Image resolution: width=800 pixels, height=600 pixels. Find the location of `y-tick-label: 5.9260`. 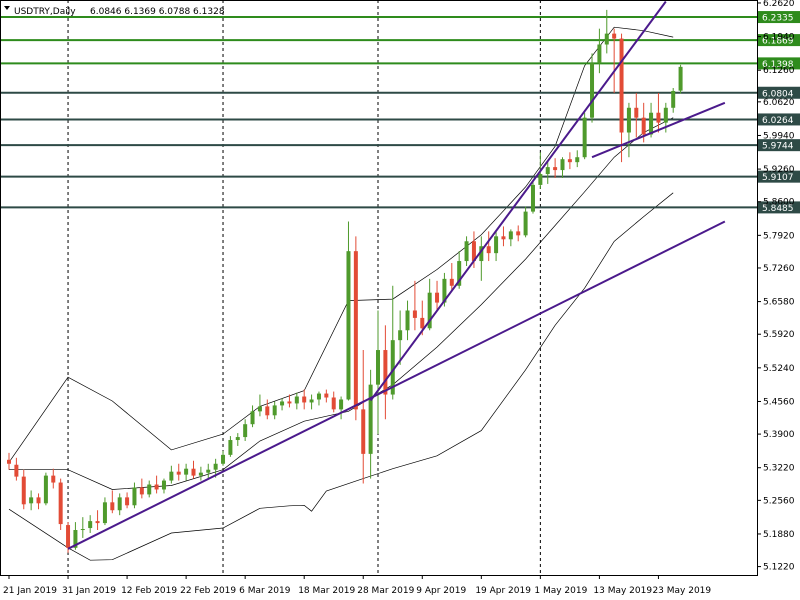

y-tick-label: 5.9260 is located at coordinates (779, 170).